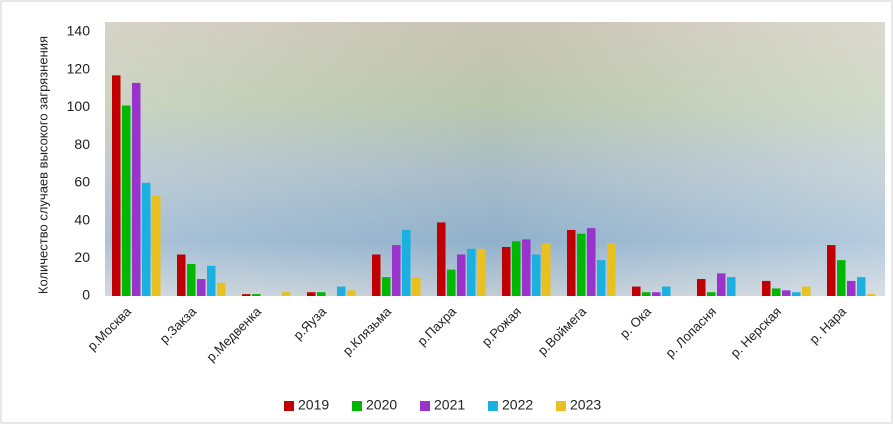  What do you see at coordinates (82, 182) in the screenshot?
I see `y-tick-label: 60` at bounding box center [82, 182].